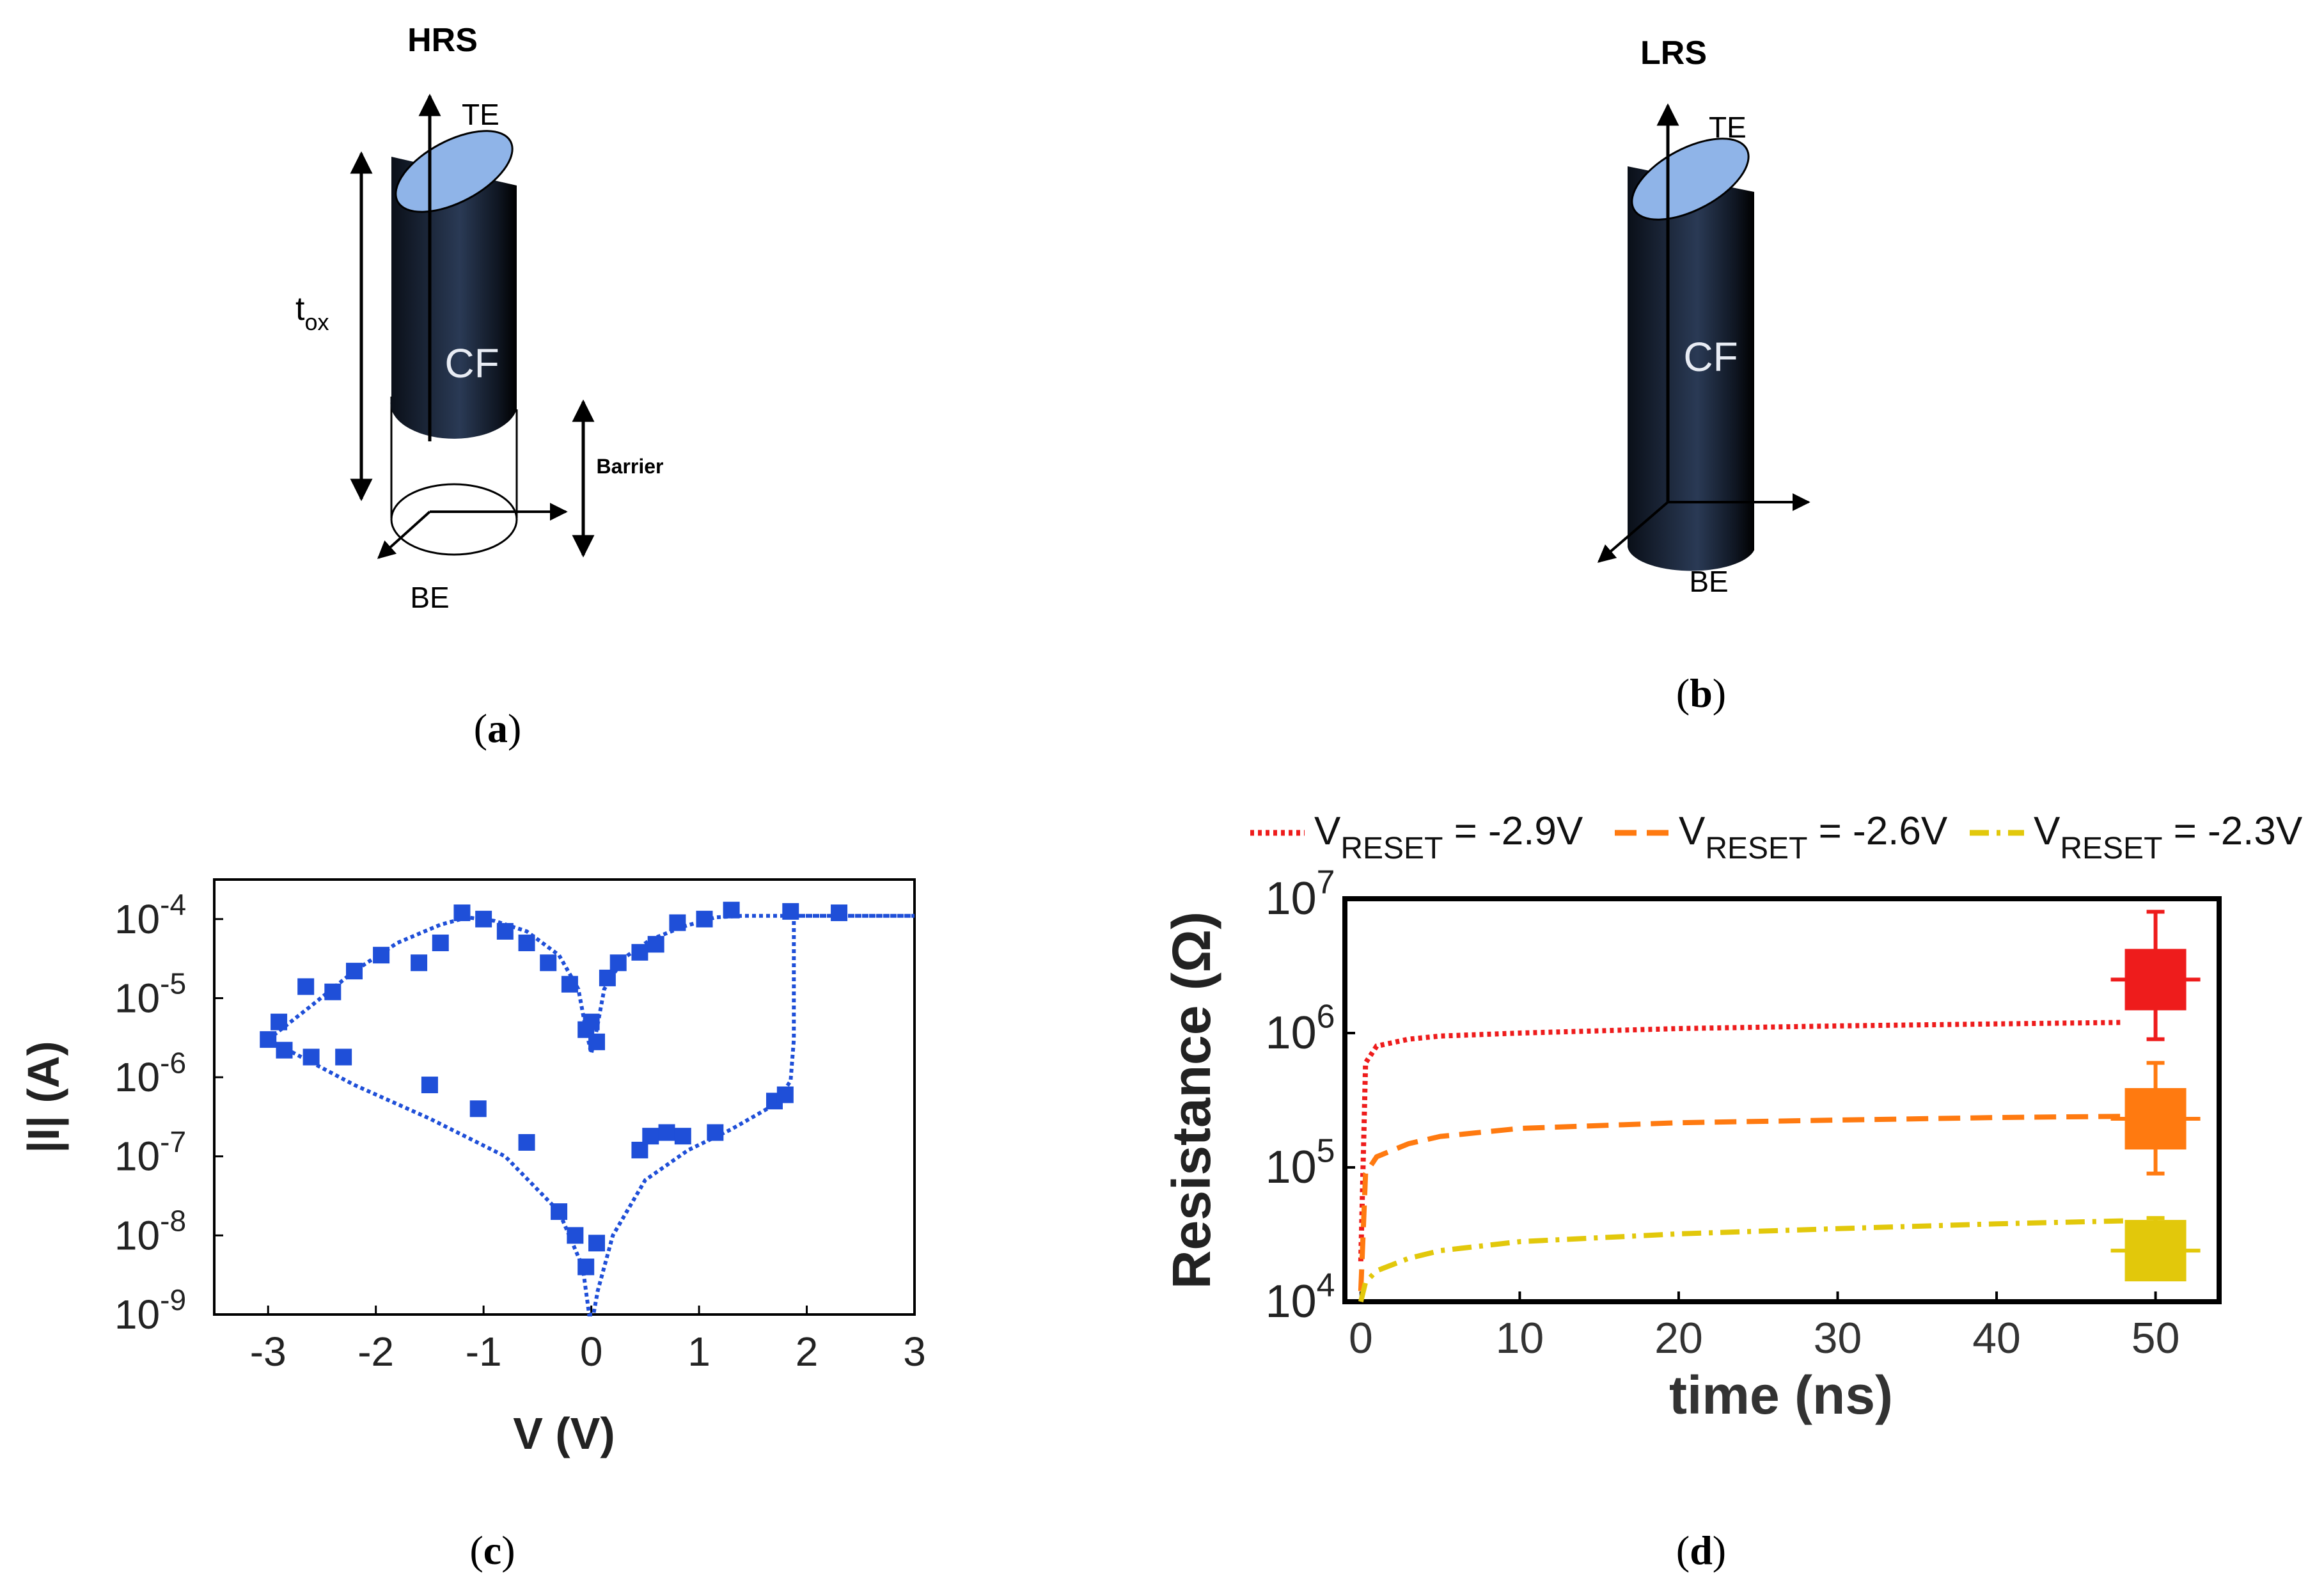  Describe the element at coordinates (44, 1097) in the screenshot. I see `y-axis-label-c: |I| (A)` at that location.